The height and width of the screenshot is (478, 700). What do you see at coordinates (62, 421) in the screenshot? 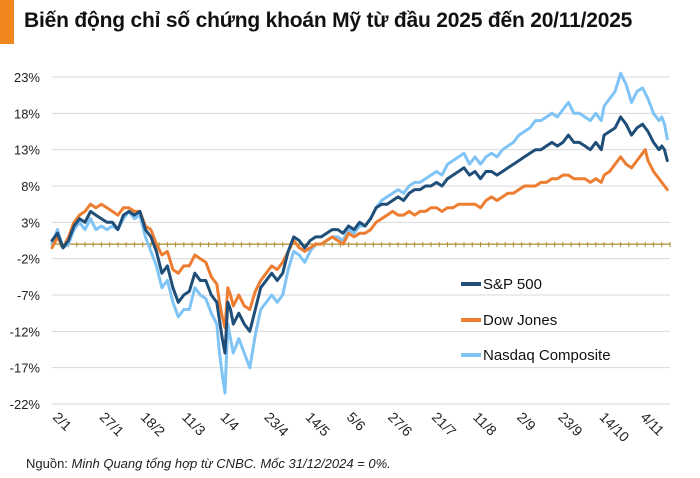
I see `x-tick-label: 2/1` at bounding box center [62, 421].